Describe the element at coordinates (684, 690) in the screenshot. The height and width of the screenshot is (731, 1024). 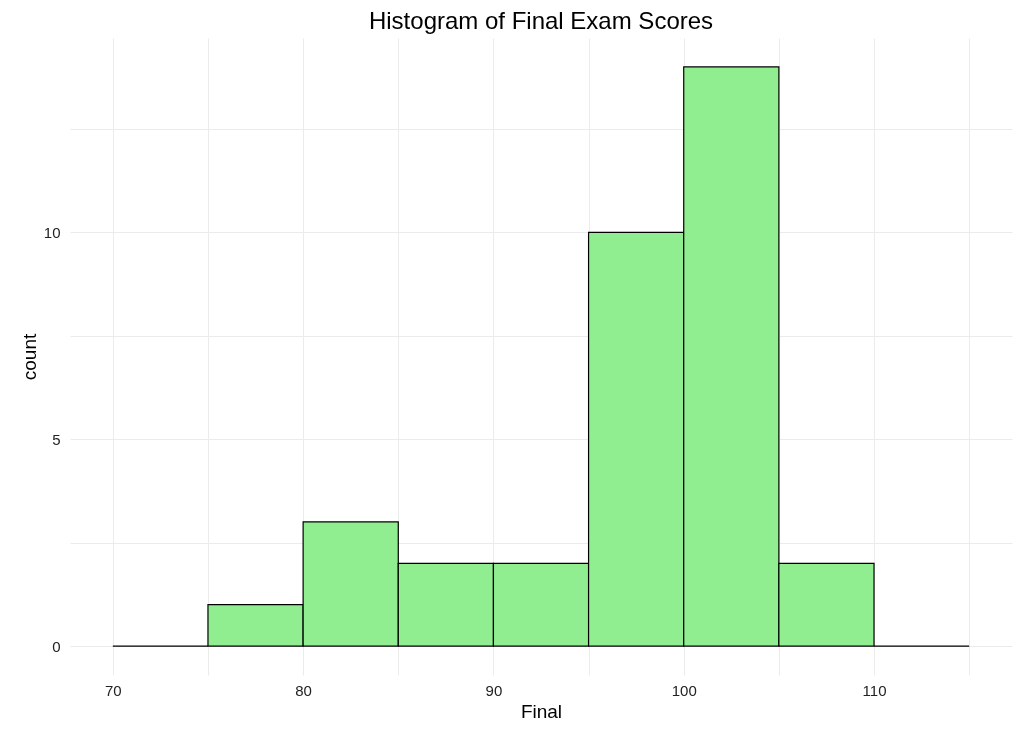
I see `x-tick-label: 100` at that location.